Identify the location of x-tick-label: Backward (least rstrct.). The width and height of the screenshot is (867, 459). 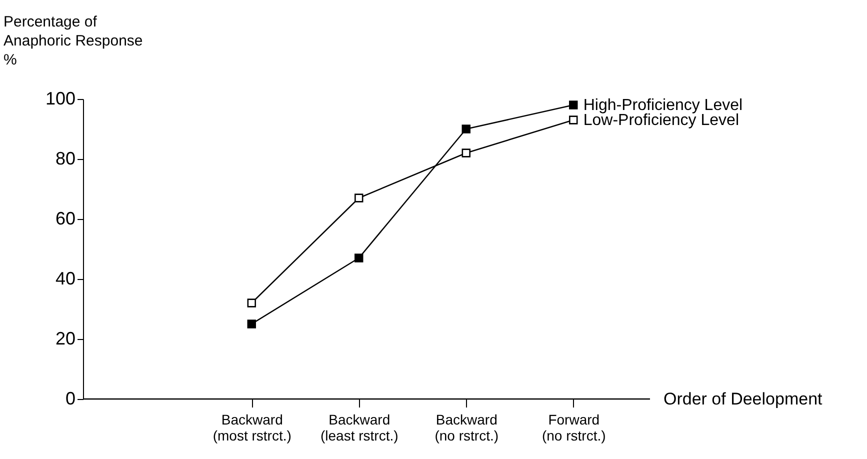
(359, 428).